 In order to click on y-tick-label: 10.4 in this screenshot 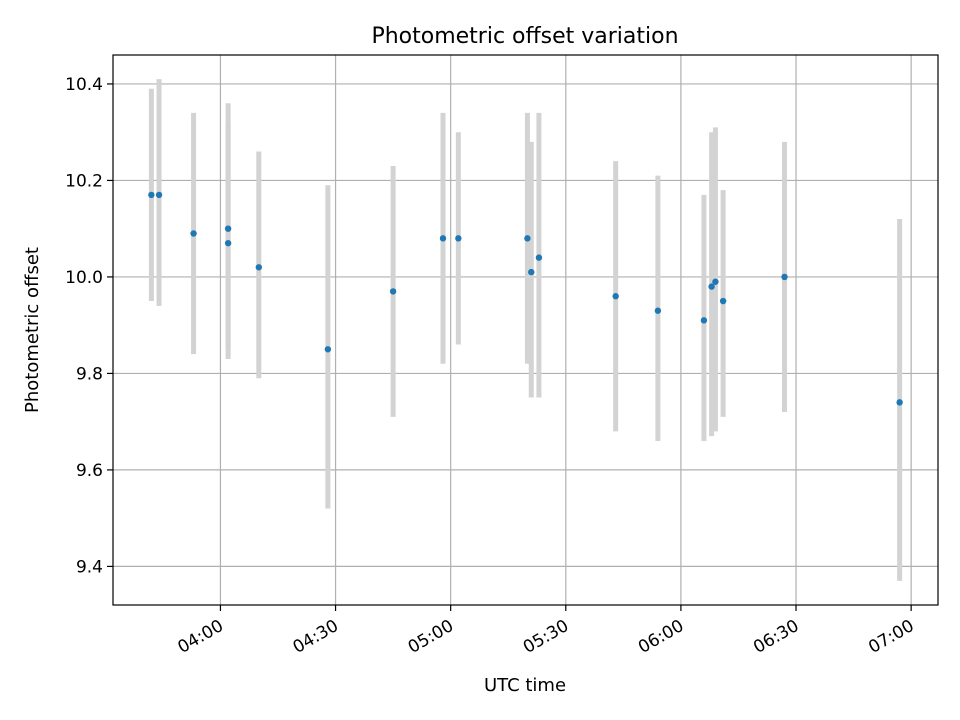, I will do `click(84, 85)`.